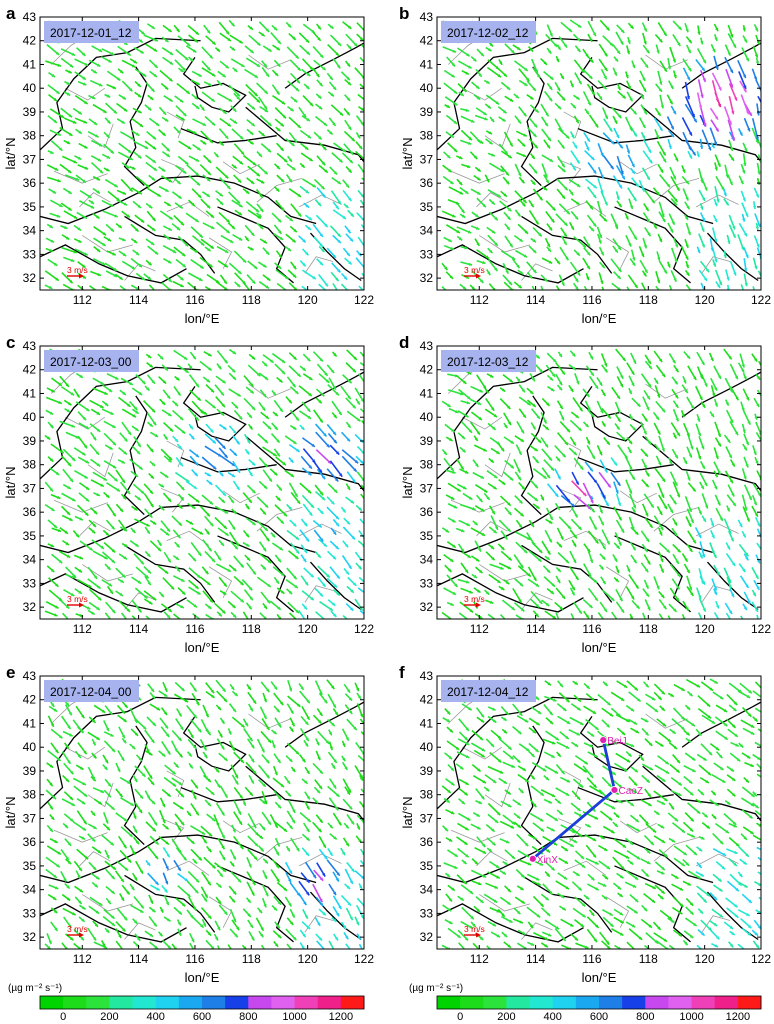 This screenshot has height=1024, width=774. What do you see at coordinates (85, 423) in the screenshot?
I see `county-border` at bounding box center [85, 423].